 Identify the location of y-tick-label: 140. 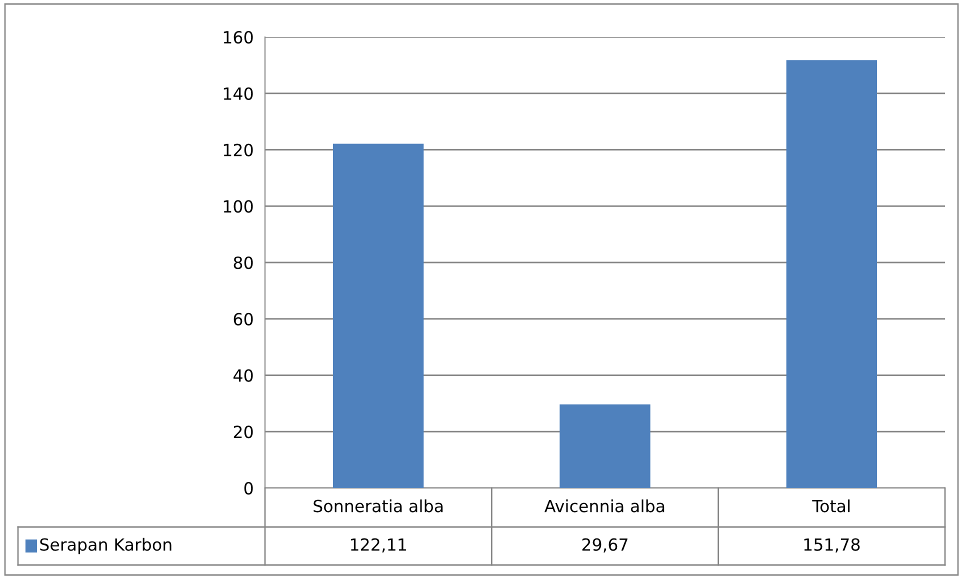
(238, 93).